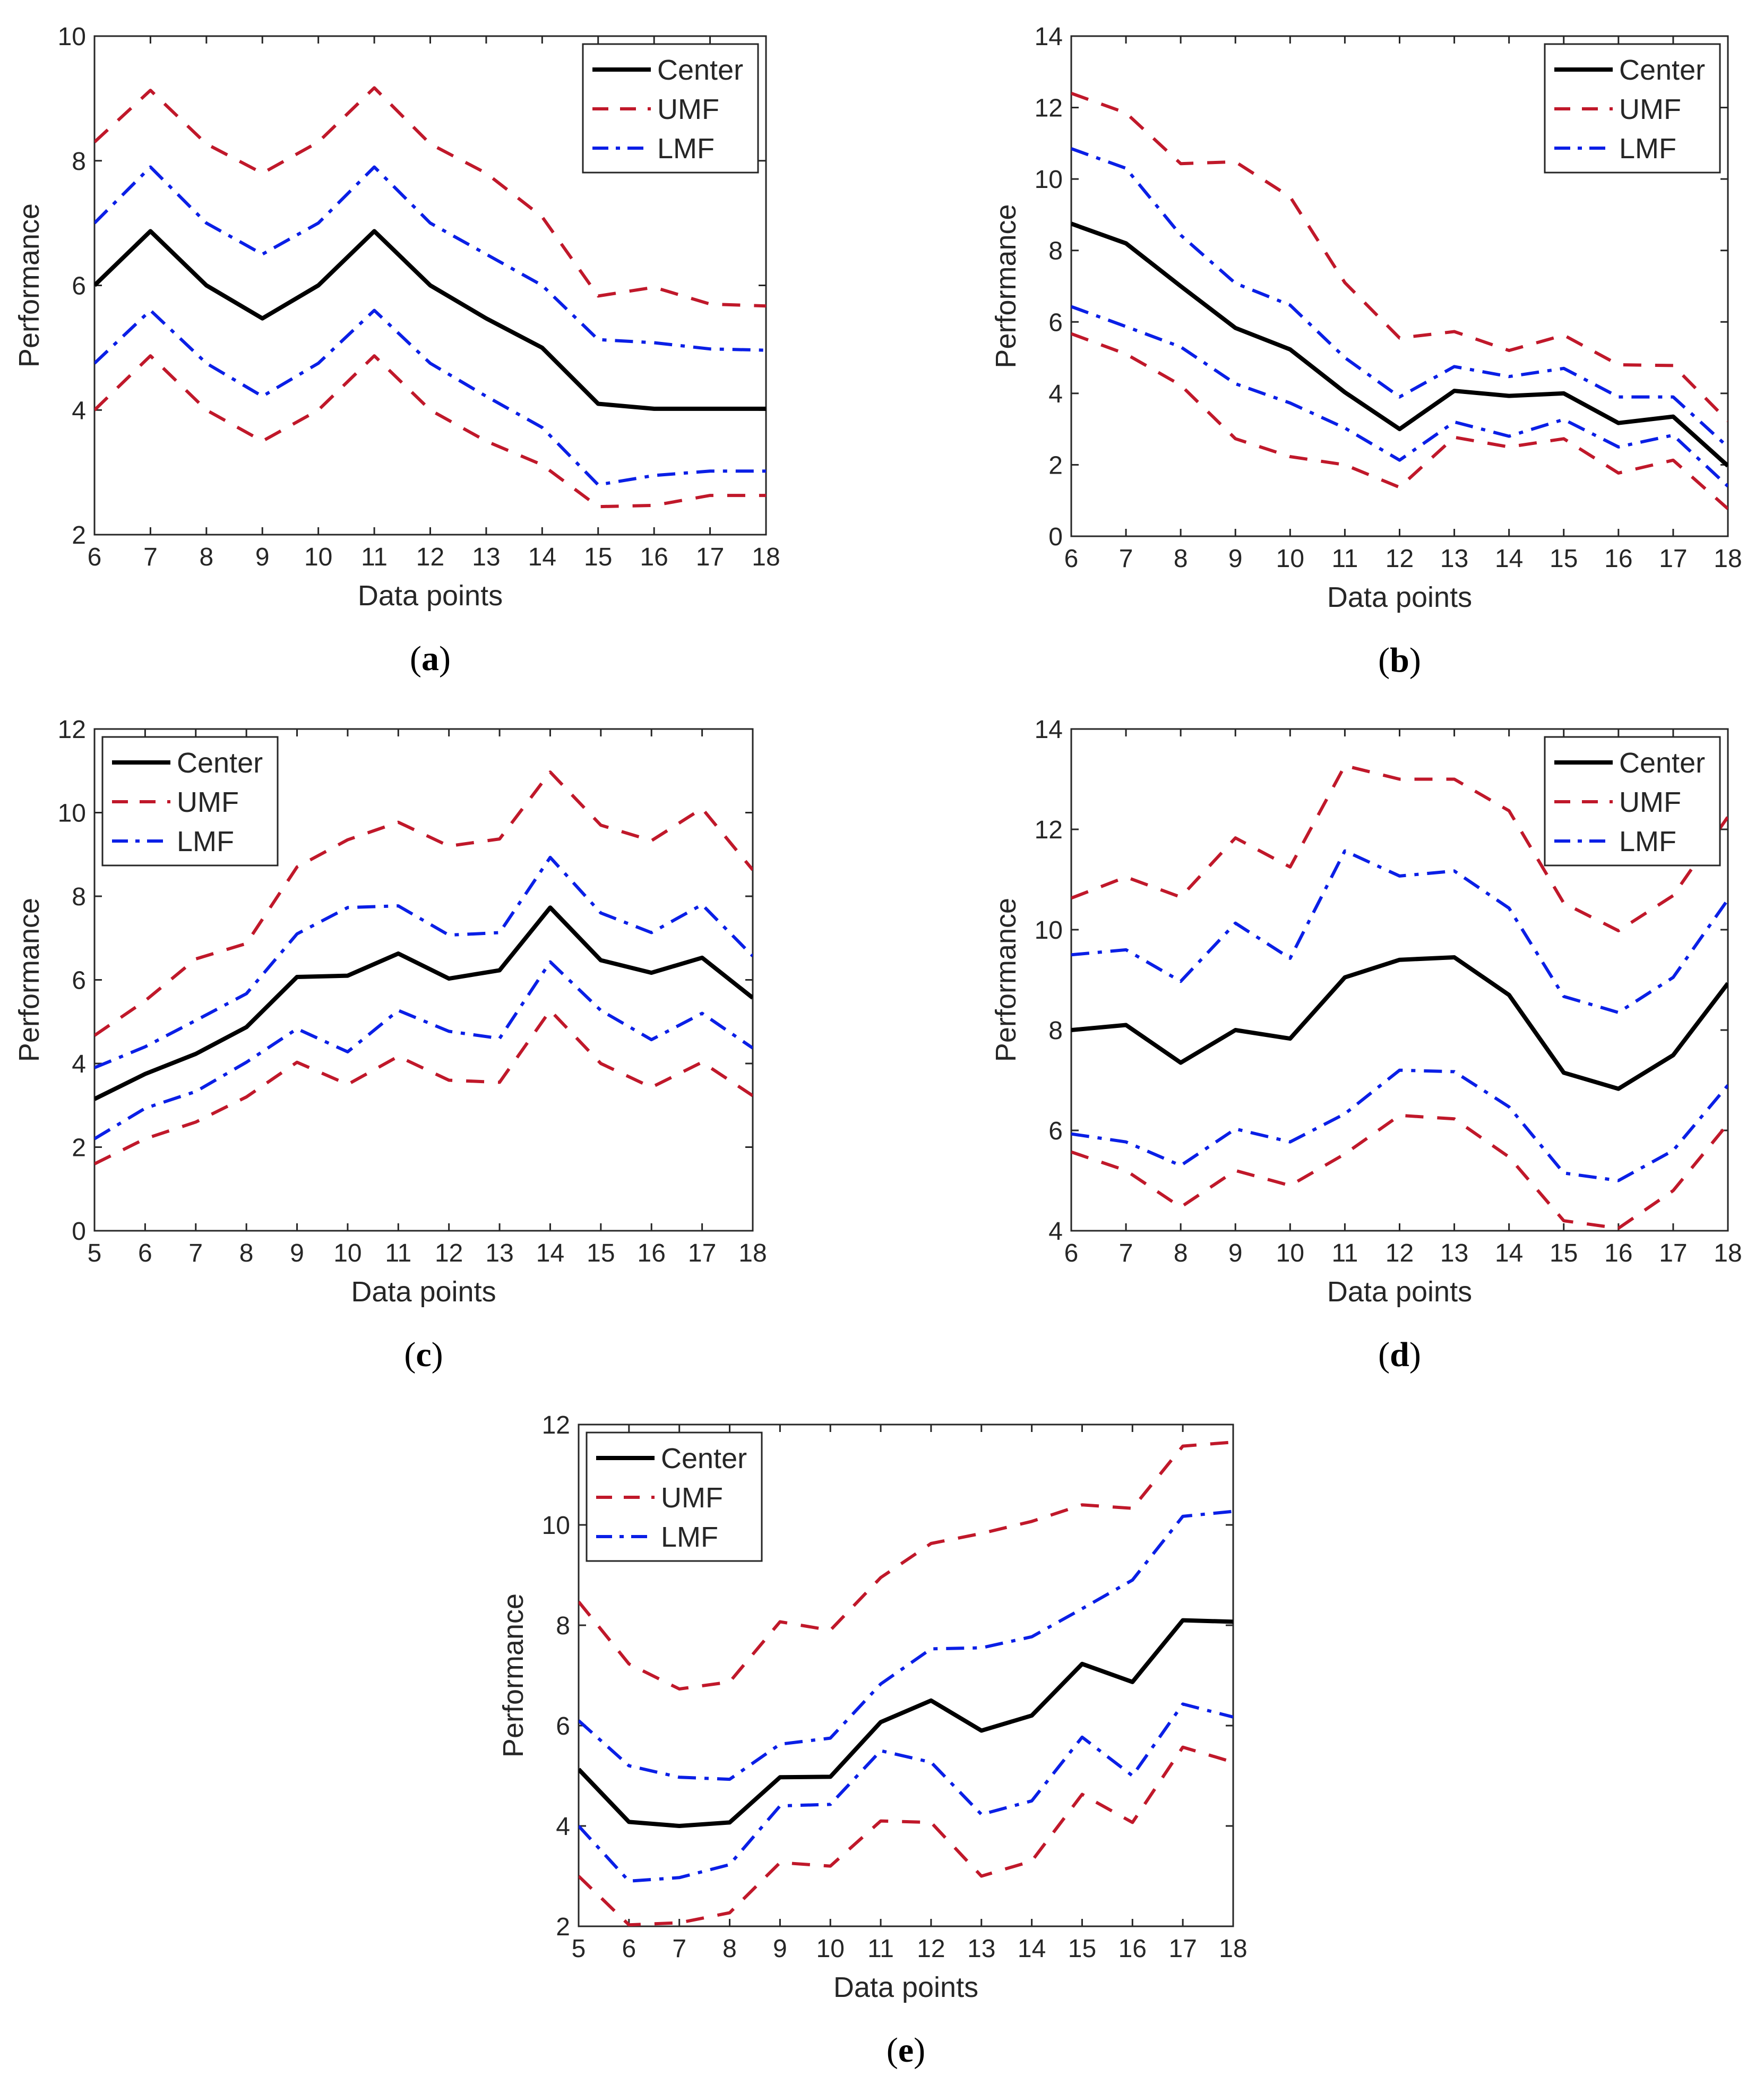 Image resolution: width=1764 pixels, height=2084 pixels. What do you see at coordinates (1006, 980) in the screenshot?
I see `y-axis-label: Performance` at bounding box center [1006, 980].